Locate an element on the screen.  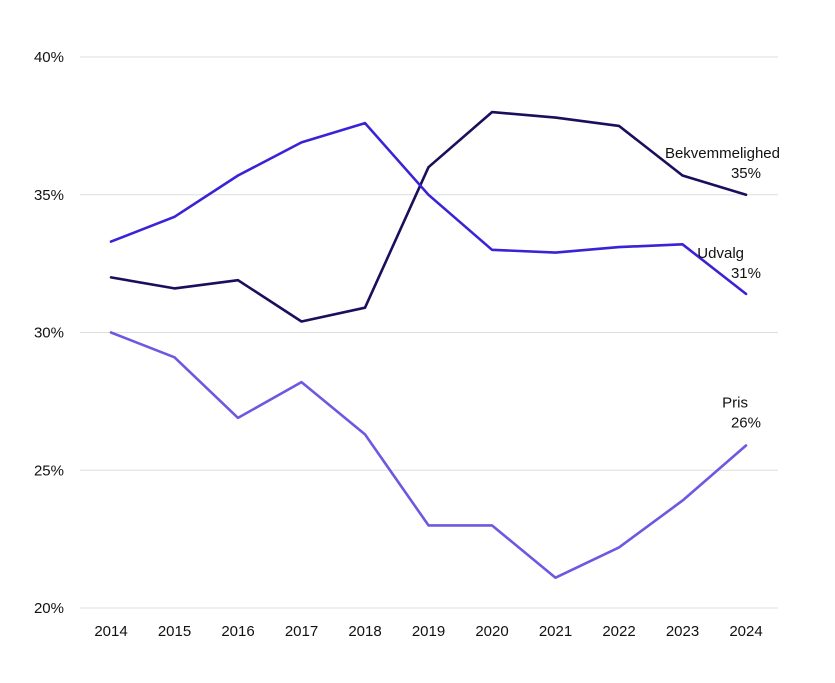
x-tick-label: 2022 is located at coordinates (618, 631).